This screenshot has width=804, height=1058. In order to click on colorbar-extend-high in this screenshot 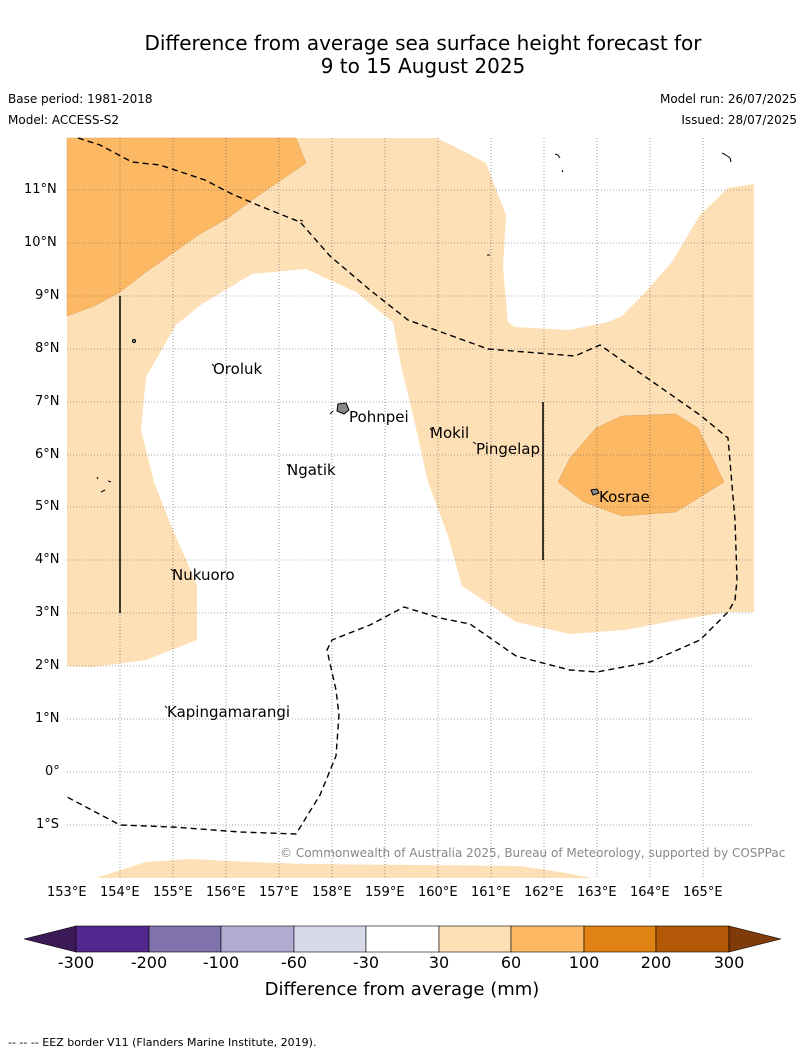, I will do `click(755, 939)`.